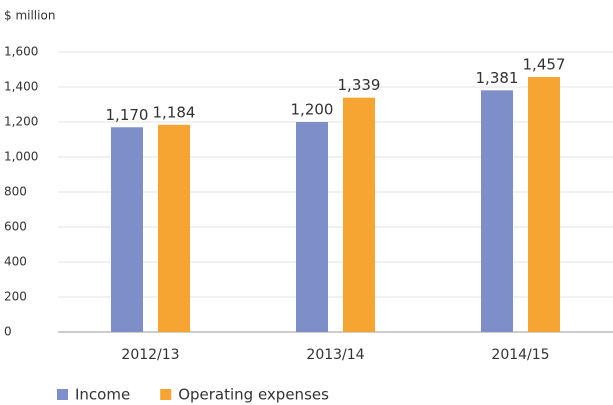  What do you see at coordinates (497, 78) in the screenshot?
I see `value-label: 1,381` at bounding box center [497, 78].